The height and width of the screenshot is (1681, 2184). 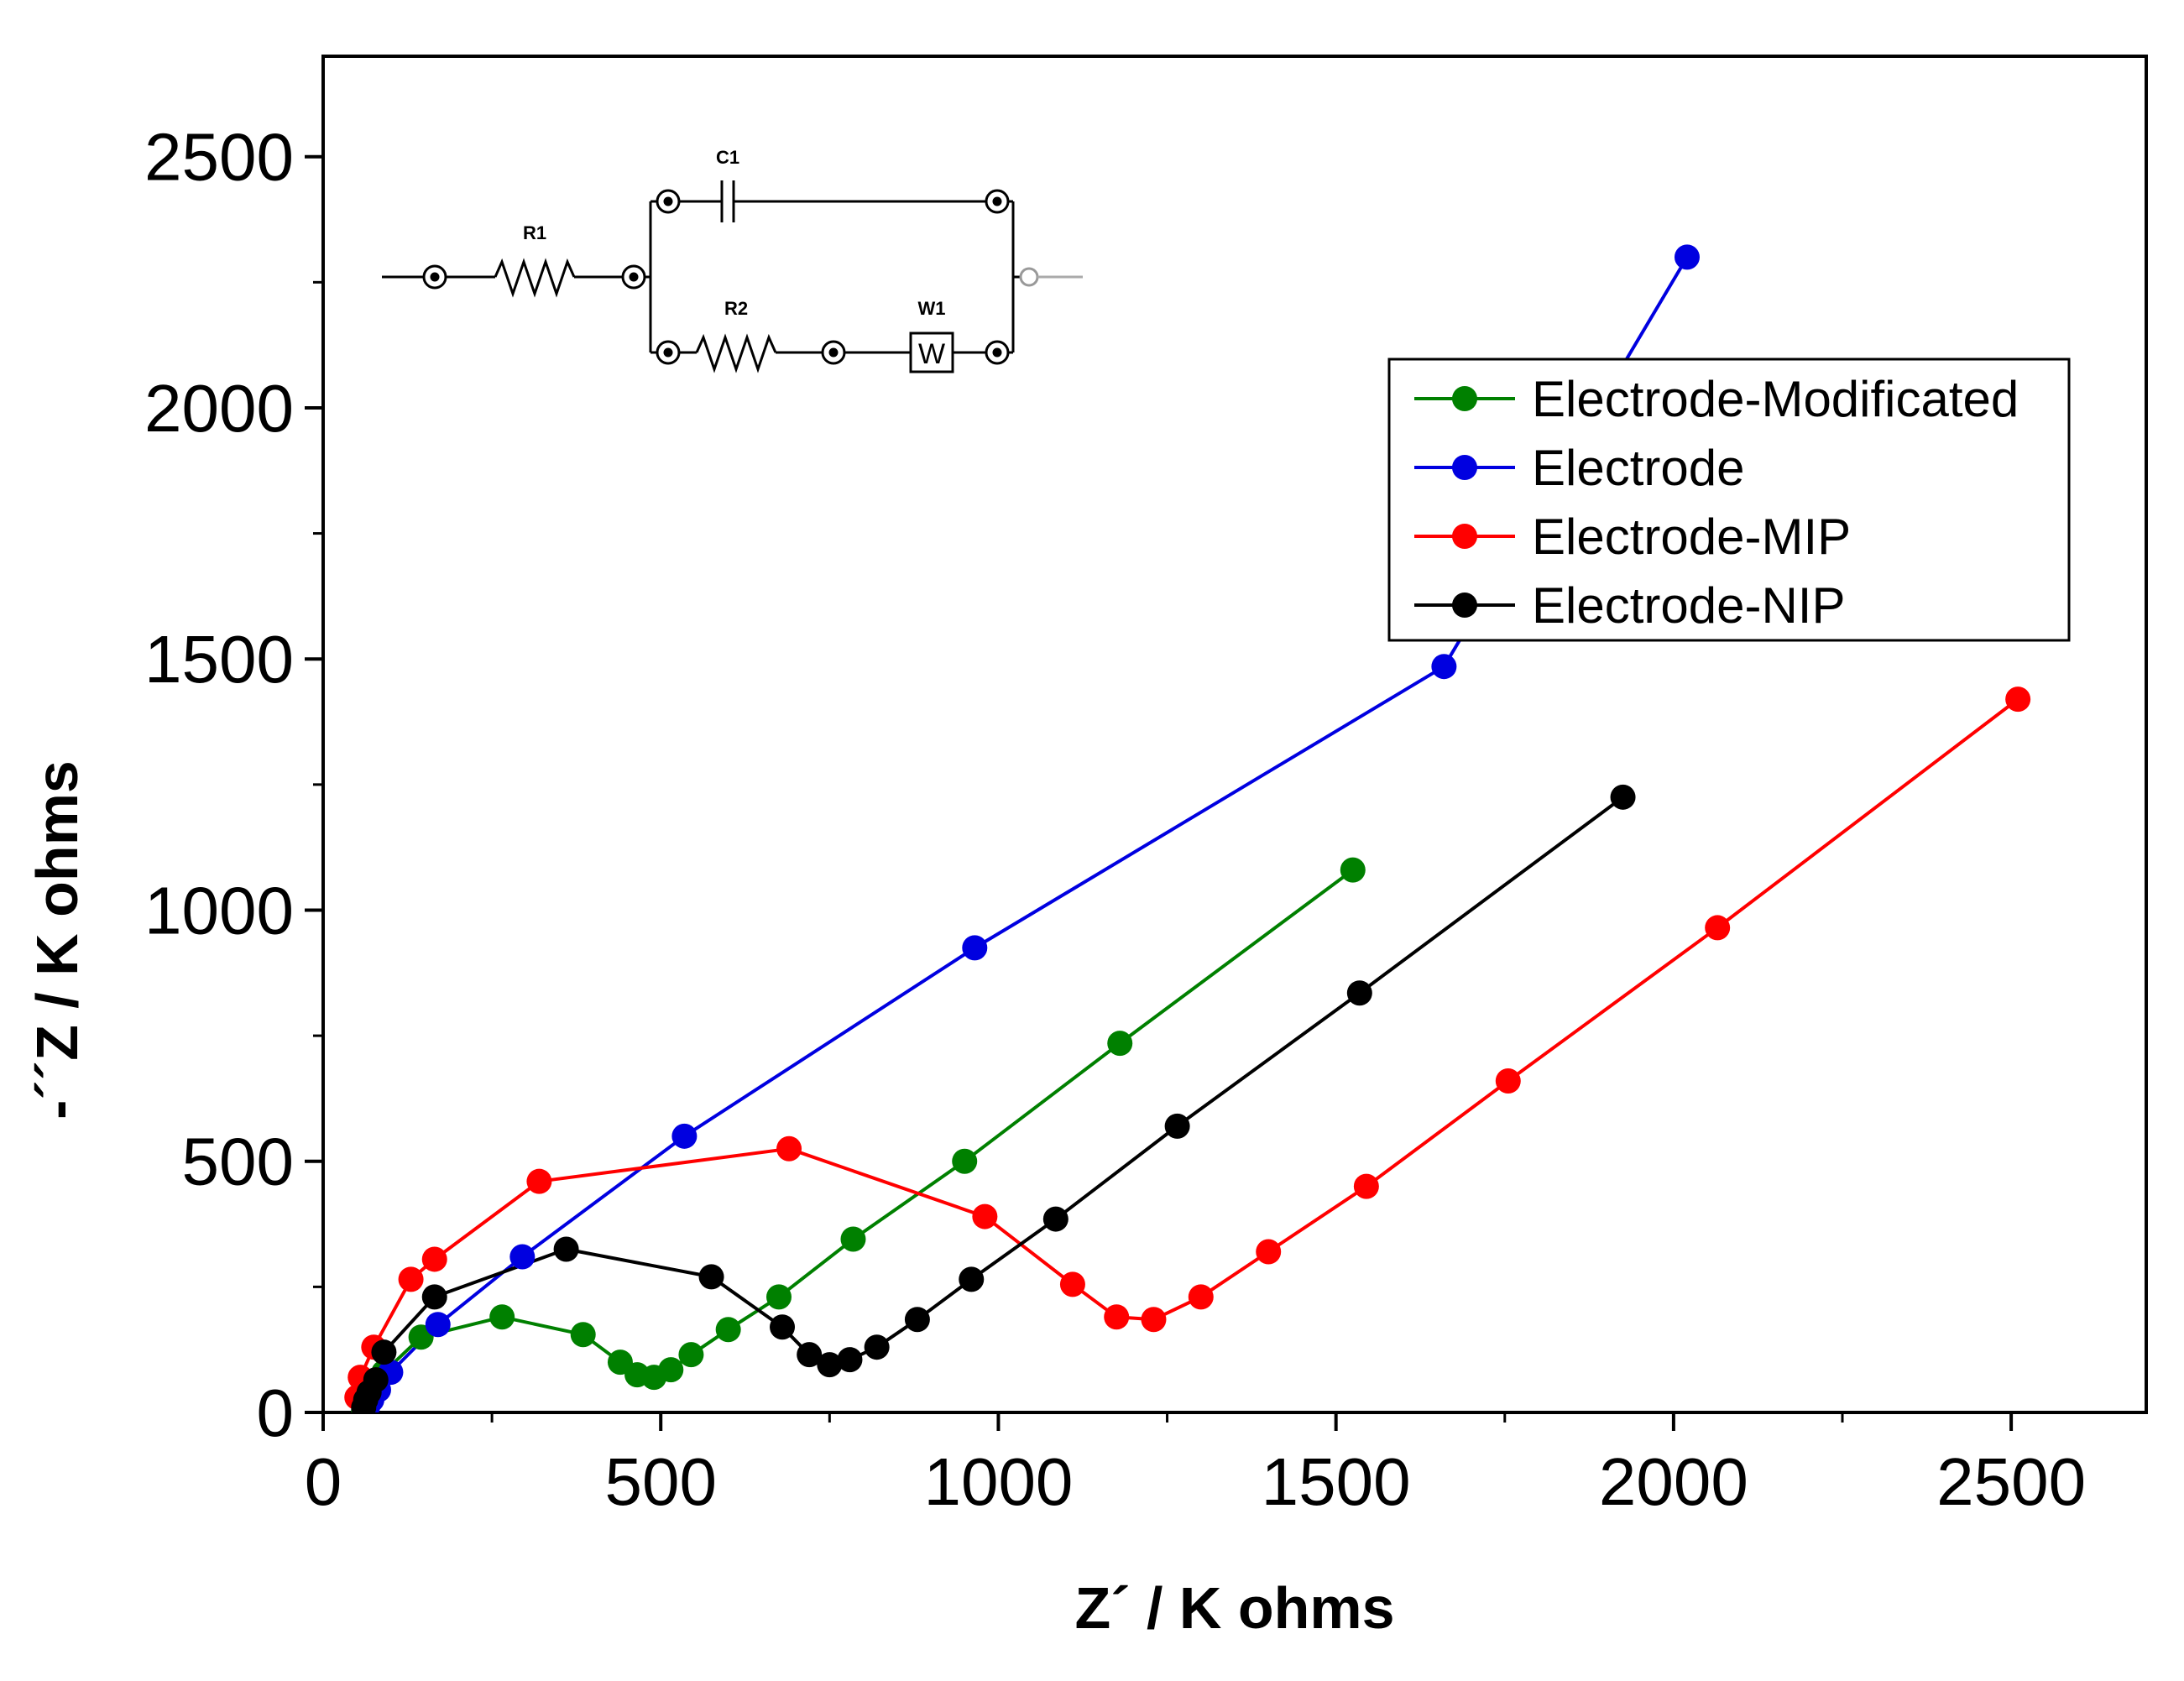 I want to click on circuit-output-node, so click(x=1029, y=277).